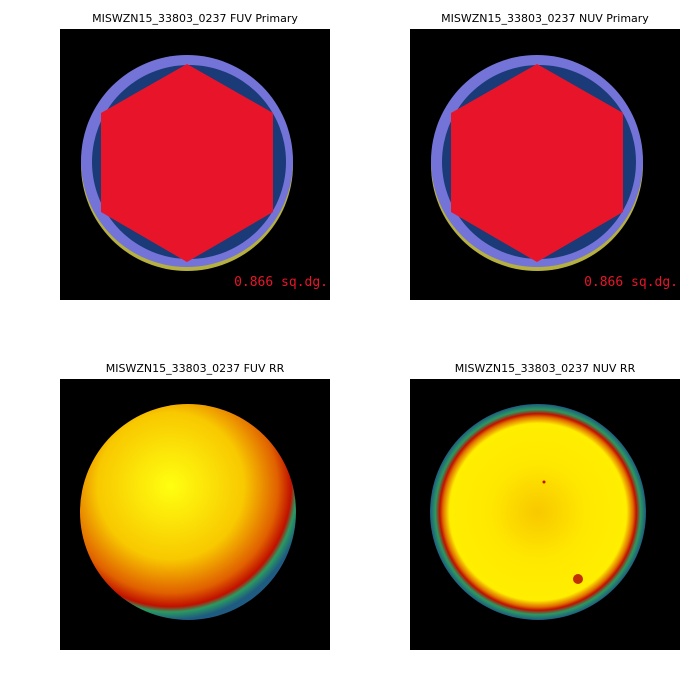 The width and height of the screenshot is (700, 700). What do you see at coordinates (195, 368) in the screenshot?
I see `panel-title: MISWZN15_33803_0237 FUV RR` at bounding box center [195, 368].